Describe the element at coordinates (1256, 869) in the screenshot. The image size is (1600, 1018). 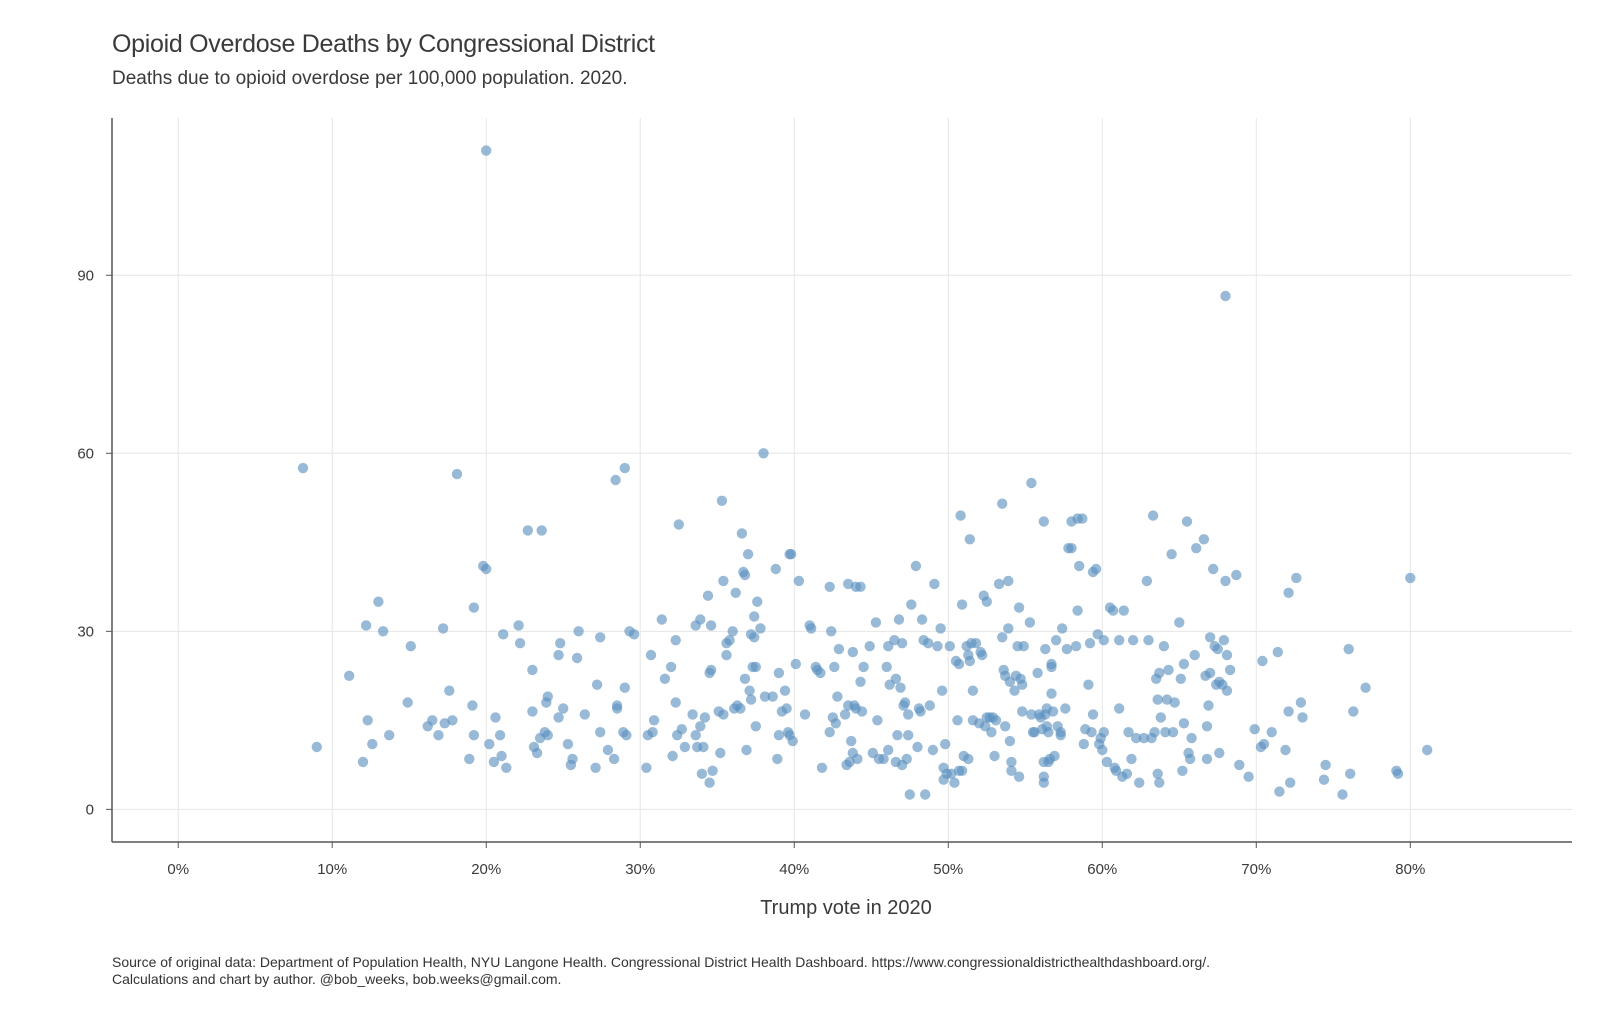
I see `x-tick-label: 70%` at that location.